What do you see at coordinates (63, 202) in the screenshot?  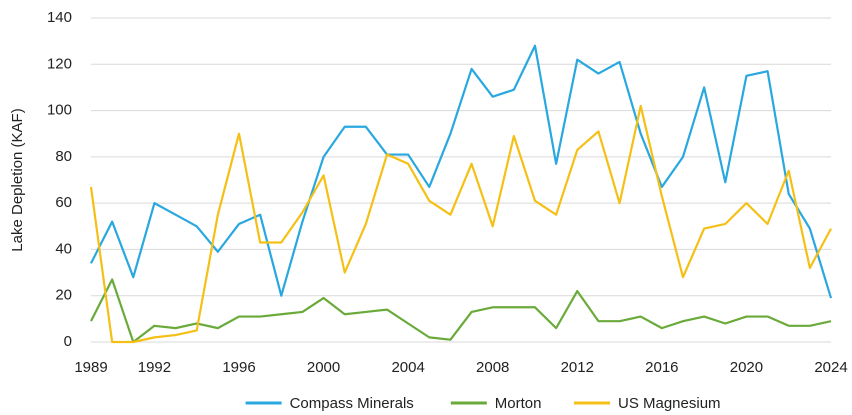 I see `y-tick-label: 60` at bounding box center [63, 202].